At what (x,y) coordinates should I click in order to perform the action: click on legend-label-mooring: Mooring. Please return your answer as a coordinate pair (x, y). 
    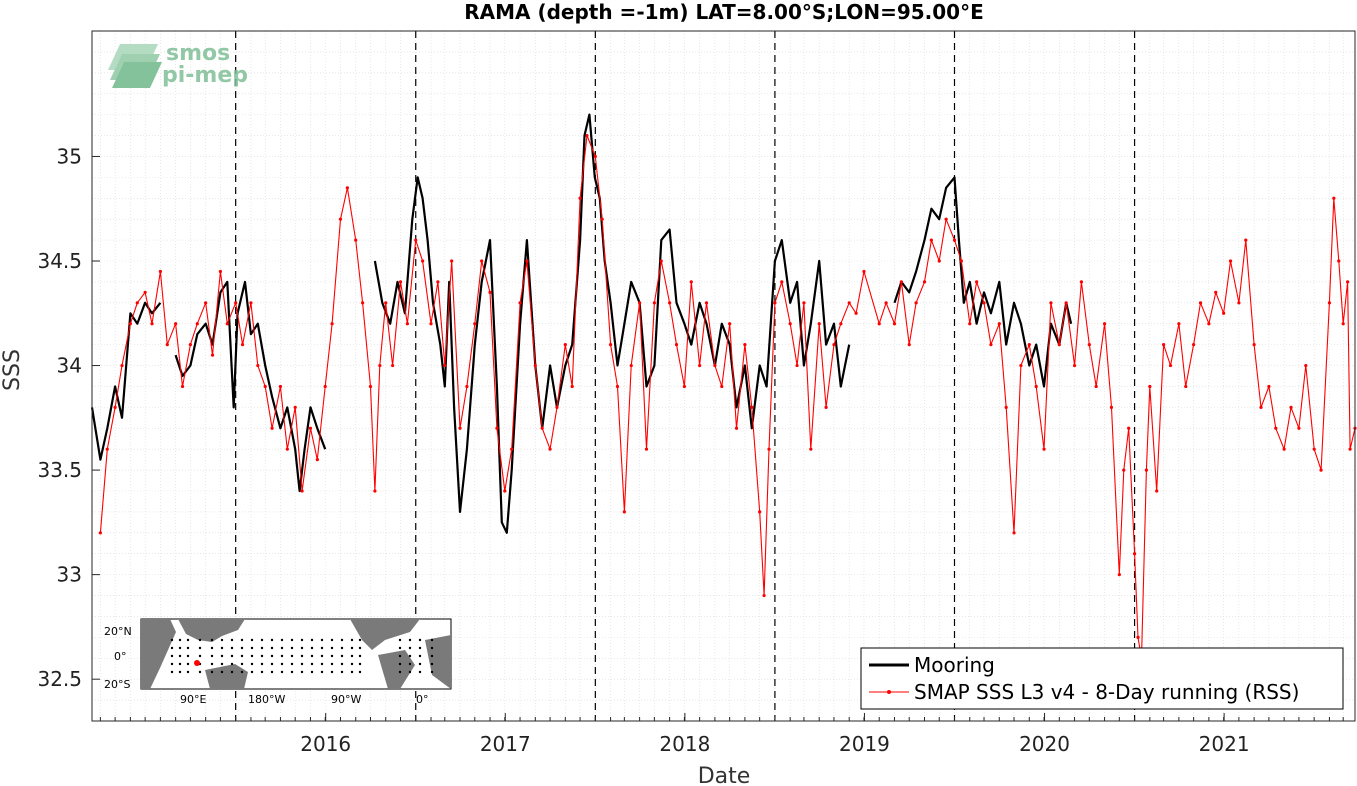
    Looking at the image, I should click on (954, 665).